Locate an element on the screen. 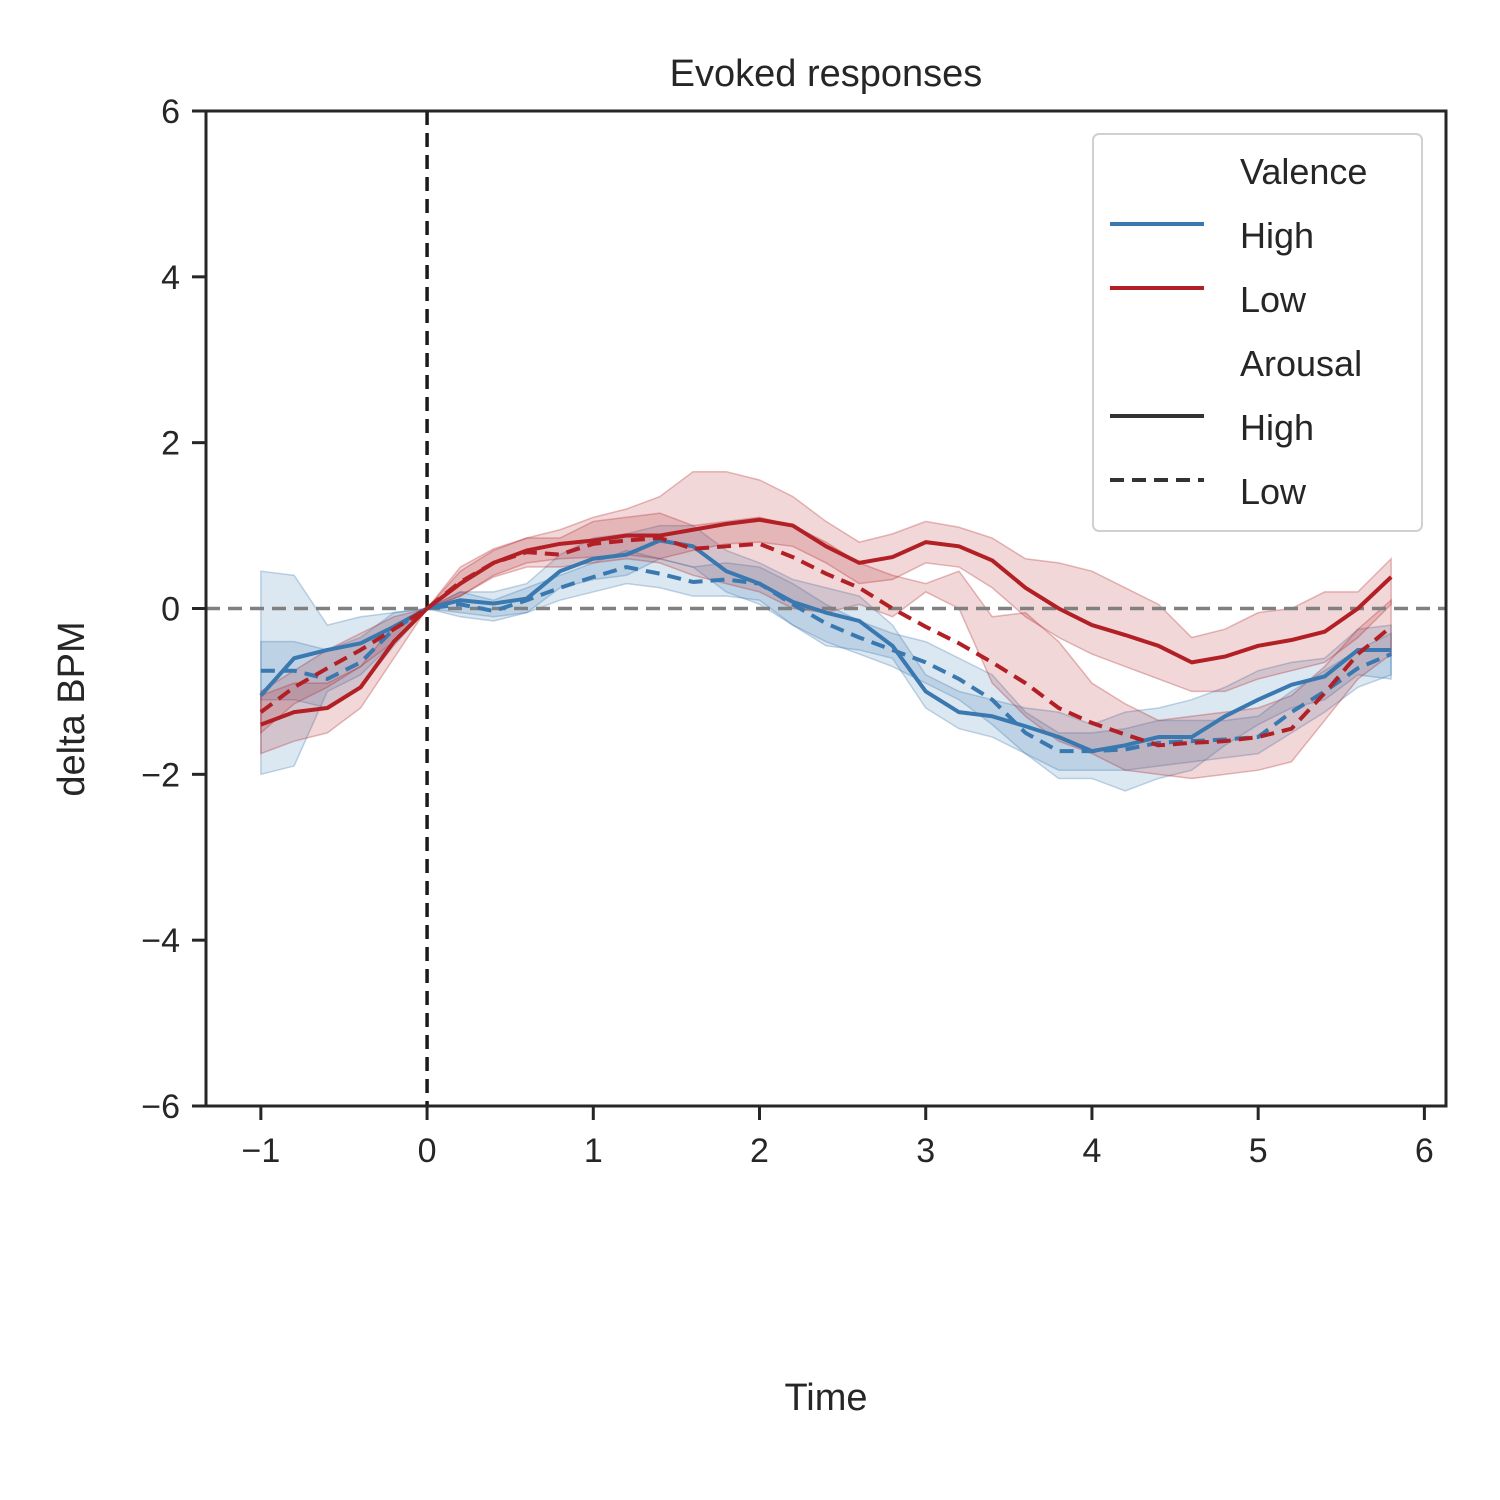 This screenshot has width=1500, height=1500. ci-band-high-valence-low-arousal is located at coordinates (826, 660).